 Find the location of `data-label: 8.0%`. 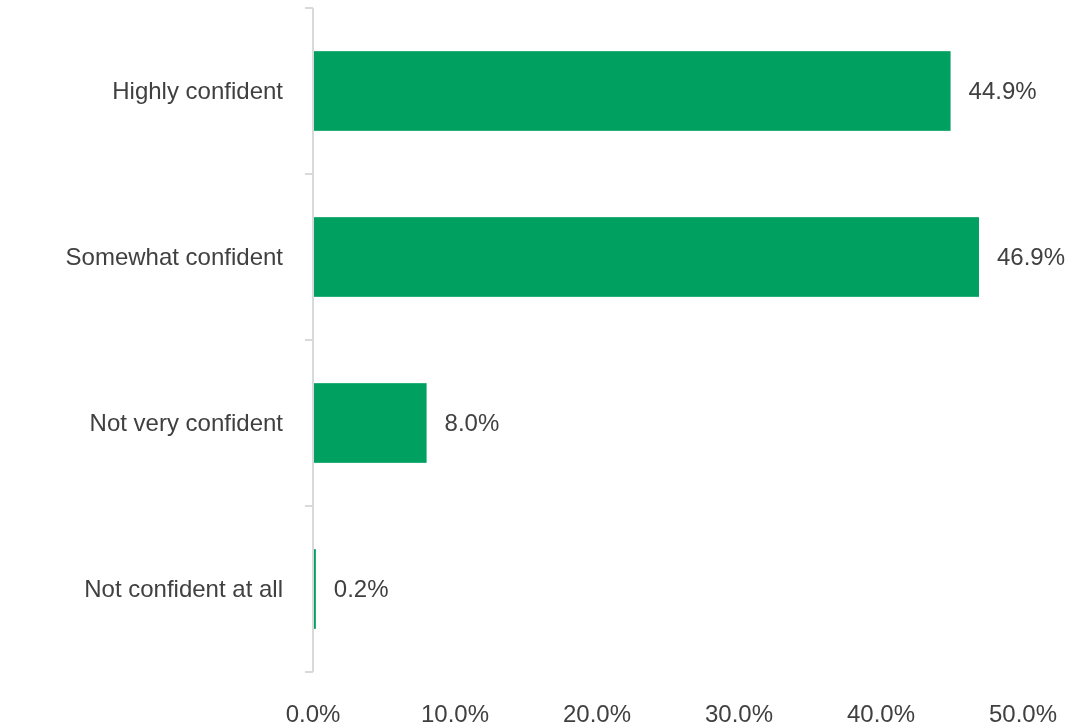

data-label: 8.0% is located at coordinates (472, 423).